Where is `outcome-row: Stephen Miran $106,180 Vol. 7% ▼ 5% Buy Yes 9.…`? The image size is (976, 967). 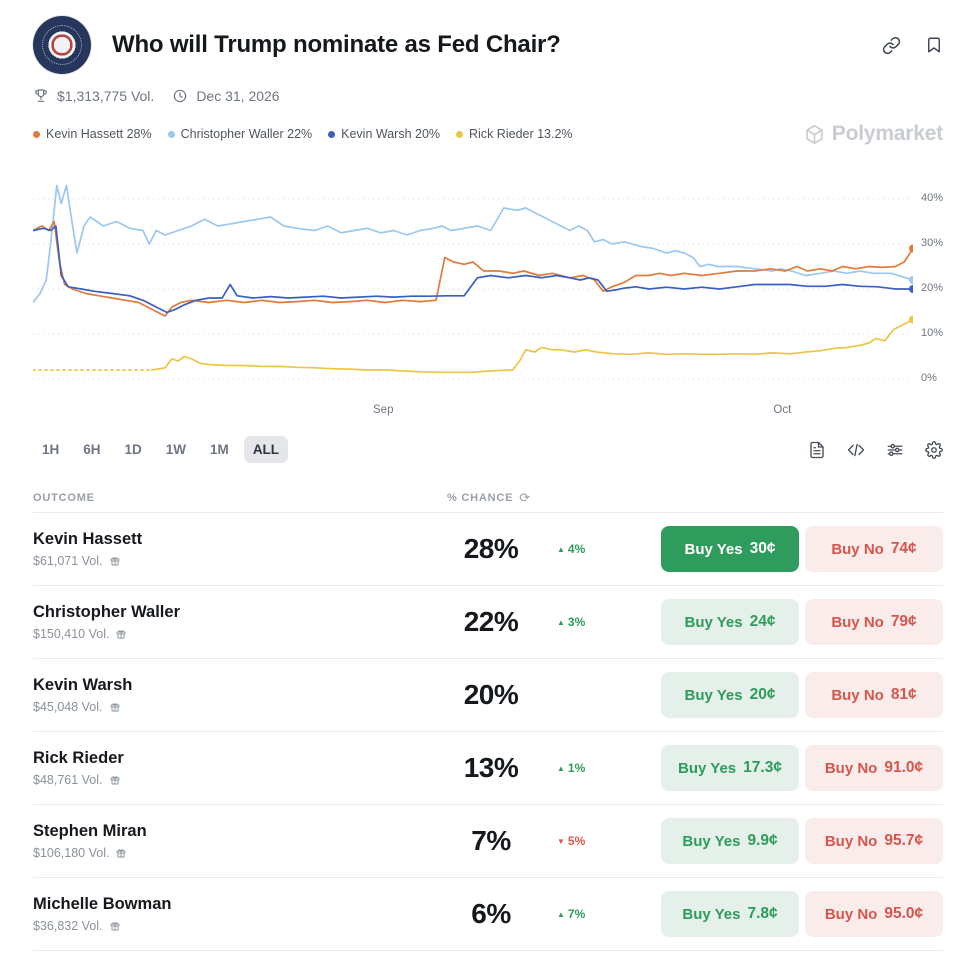
outcome-row: Stephen Miran $106,180 Vol. 7% ▼ 5% Buy Yes 9.… is located at coordinates (488, 841).